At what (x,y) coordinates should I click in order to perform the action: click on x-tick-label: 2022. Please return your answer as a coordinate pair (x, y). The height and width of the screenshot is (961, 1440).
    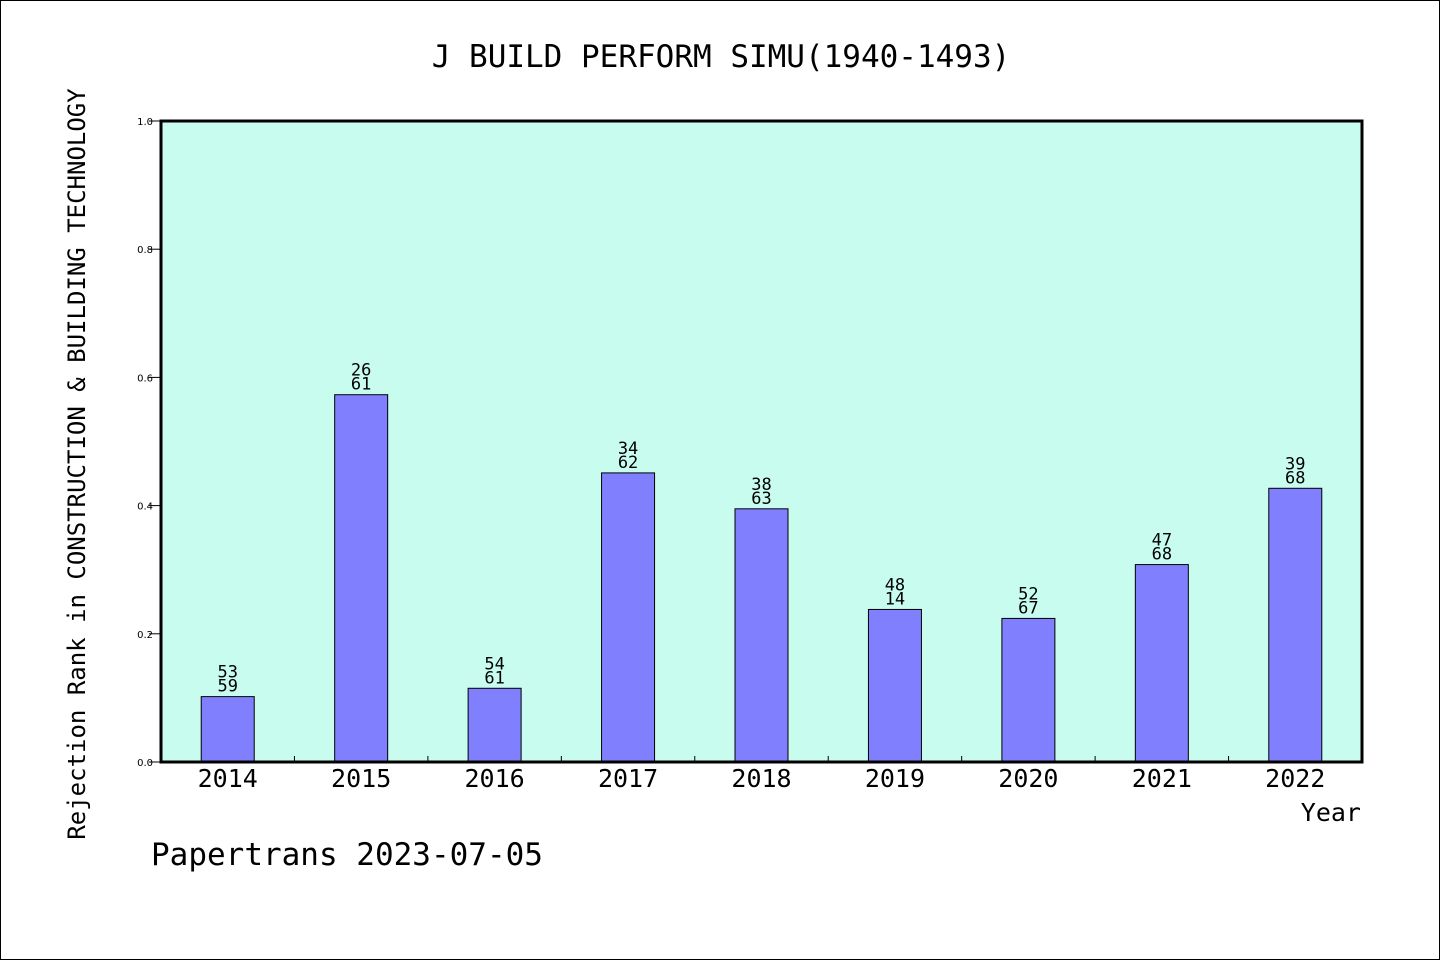
    Looking at the image, I should click on (1295, 778).